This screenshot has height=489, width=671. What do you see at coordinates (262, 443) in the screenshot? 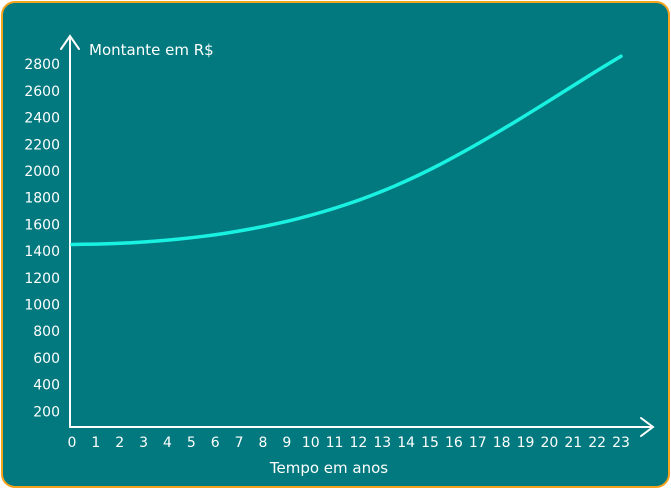
I see `x-tick-label: 8` at bounding box center [262, 443].